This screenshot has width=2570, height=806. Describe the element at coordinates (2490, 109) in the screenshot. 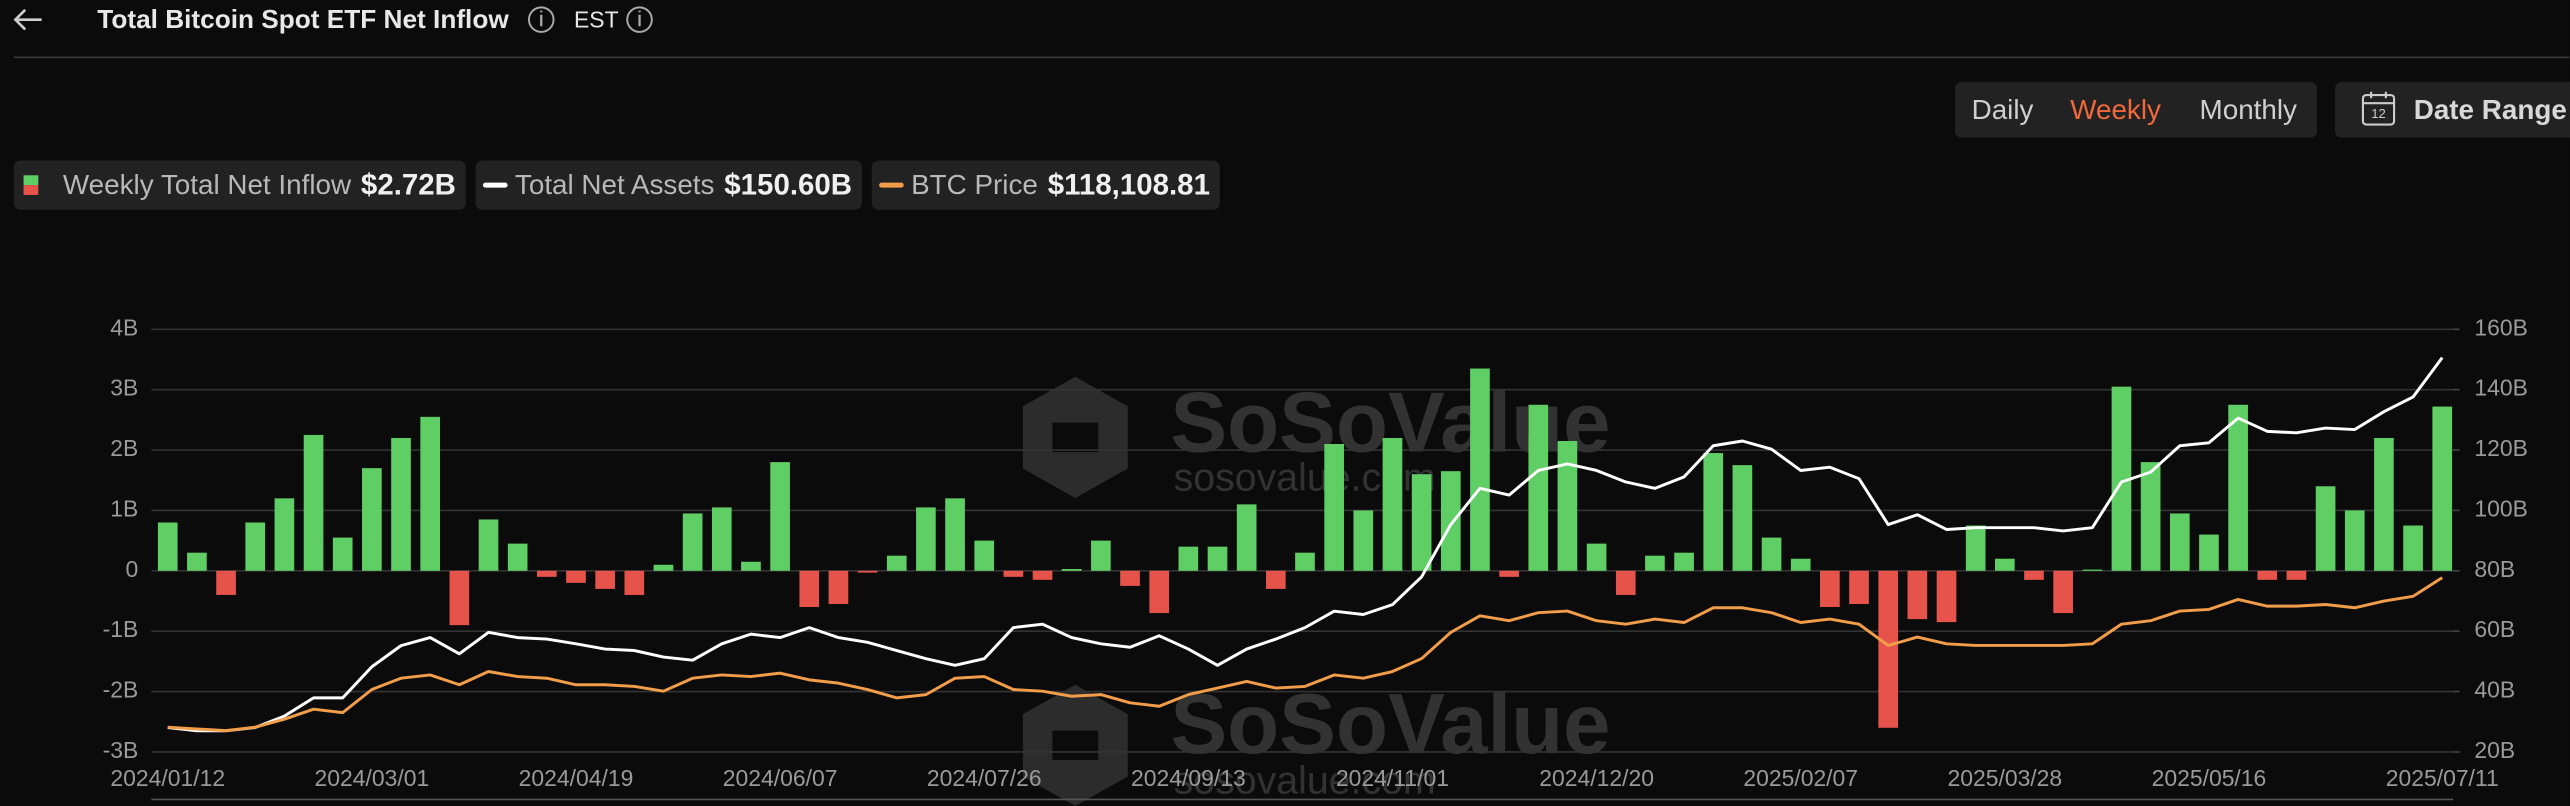

I see `date-range-label: Date Range` at that location.